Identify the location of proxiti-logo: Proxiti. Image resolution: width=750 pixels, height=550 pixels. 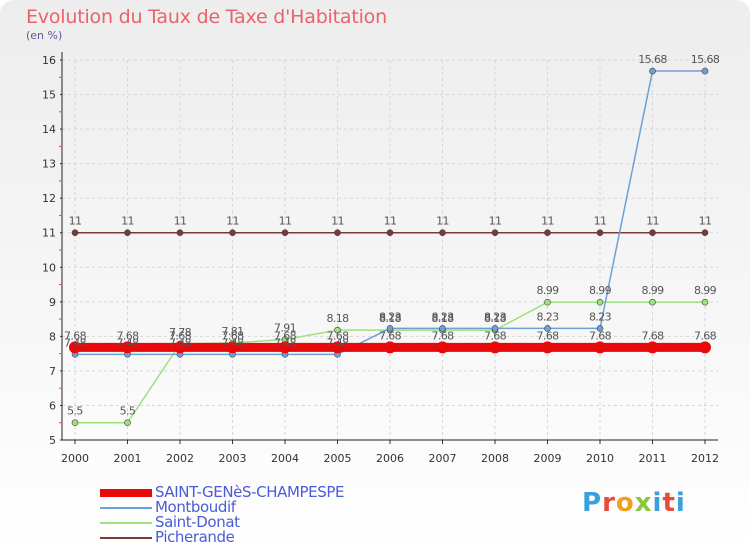
(634, 503).